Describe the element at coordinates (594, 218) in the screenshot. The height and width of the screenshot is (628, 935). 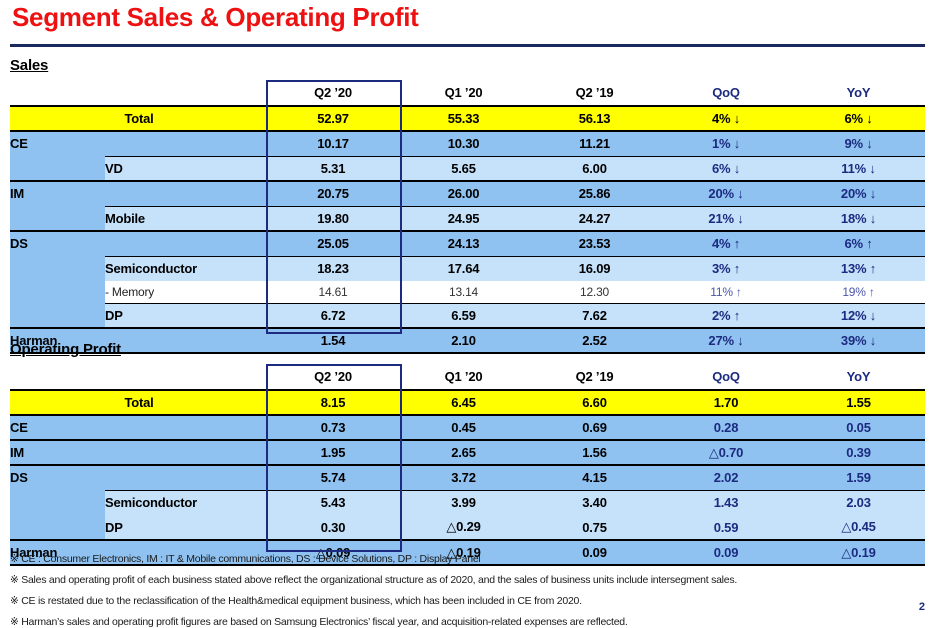
I see `row-value: 24.27` at that location.